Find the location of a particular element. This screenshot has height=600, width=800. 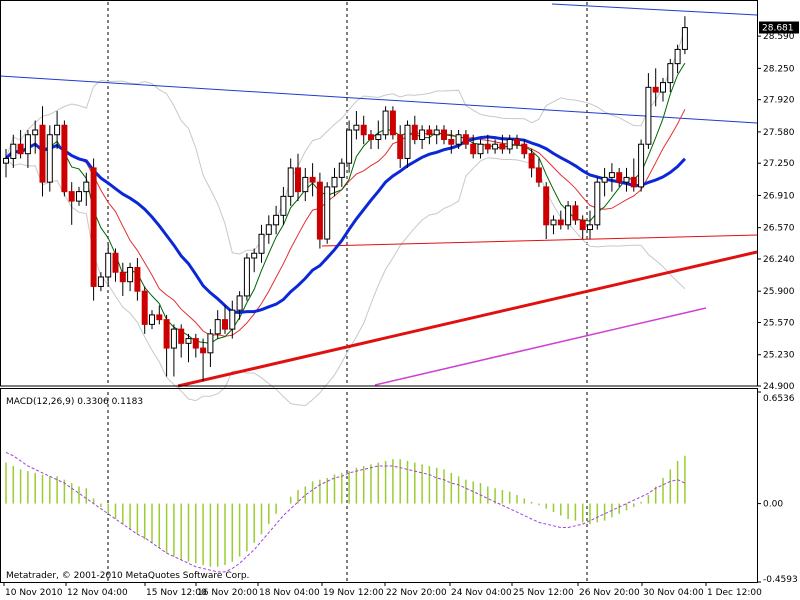

time-tick-label: 25 Nov 12:00 is located at coordinates (543, 593).